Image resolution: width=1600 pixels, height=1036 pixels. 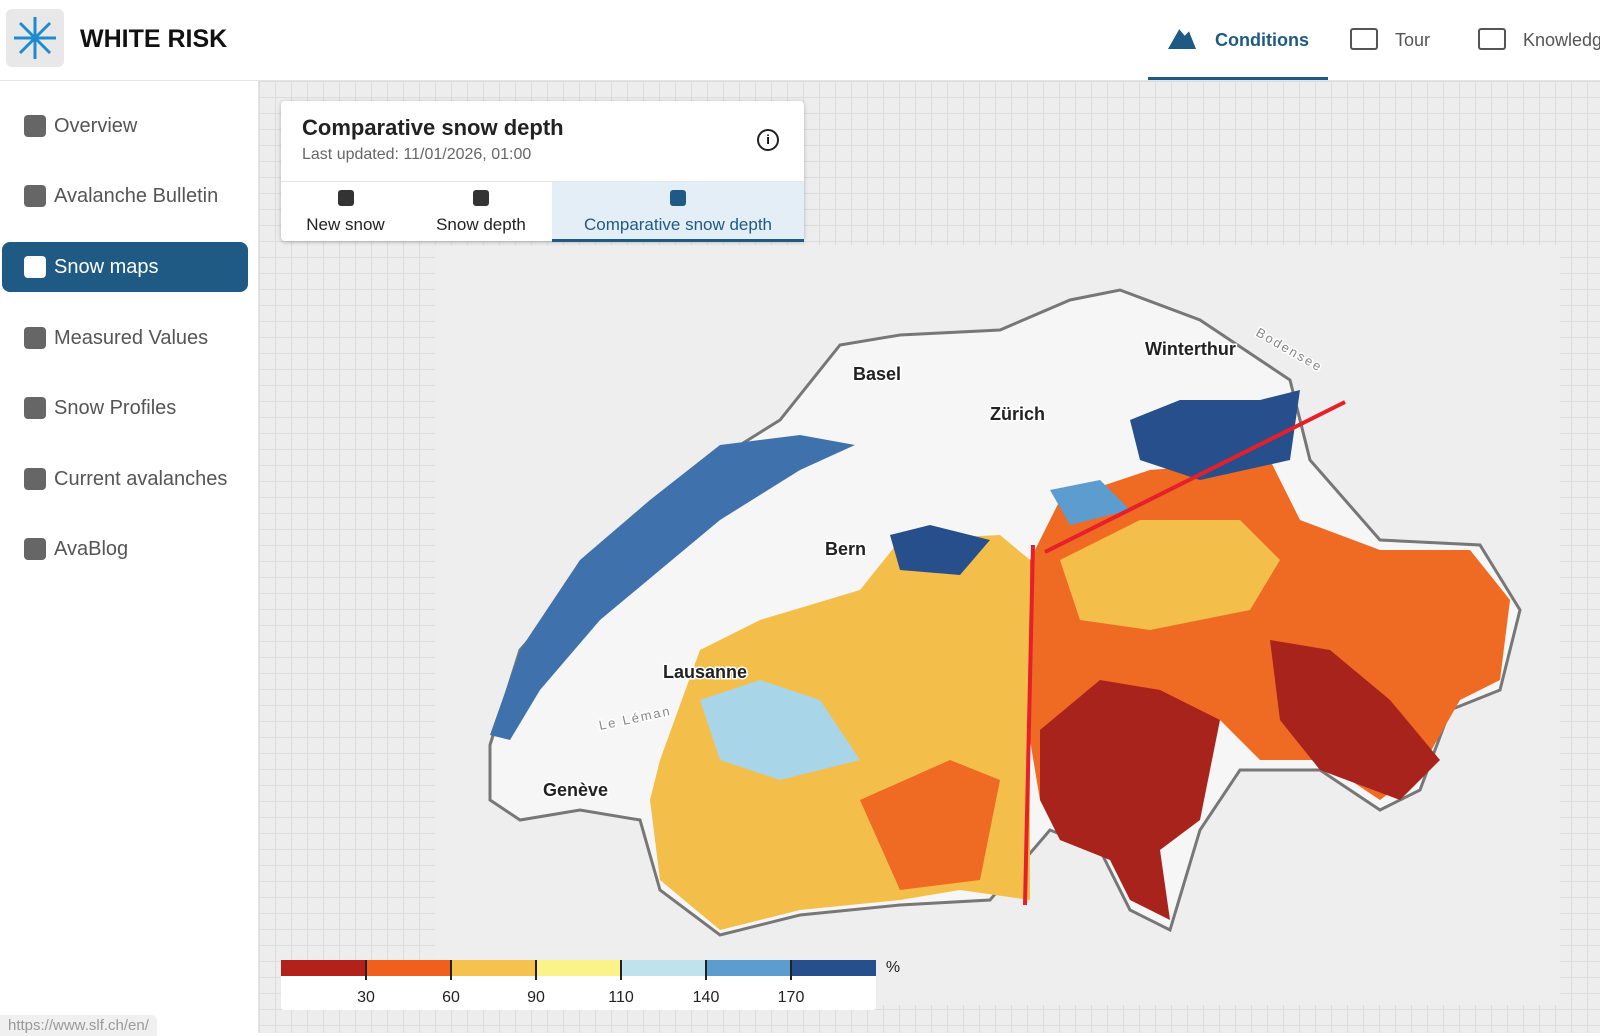 What do you see at coordinates (36, 39) in the screenshot?
I see `logo` at bounding box center [36, 39].